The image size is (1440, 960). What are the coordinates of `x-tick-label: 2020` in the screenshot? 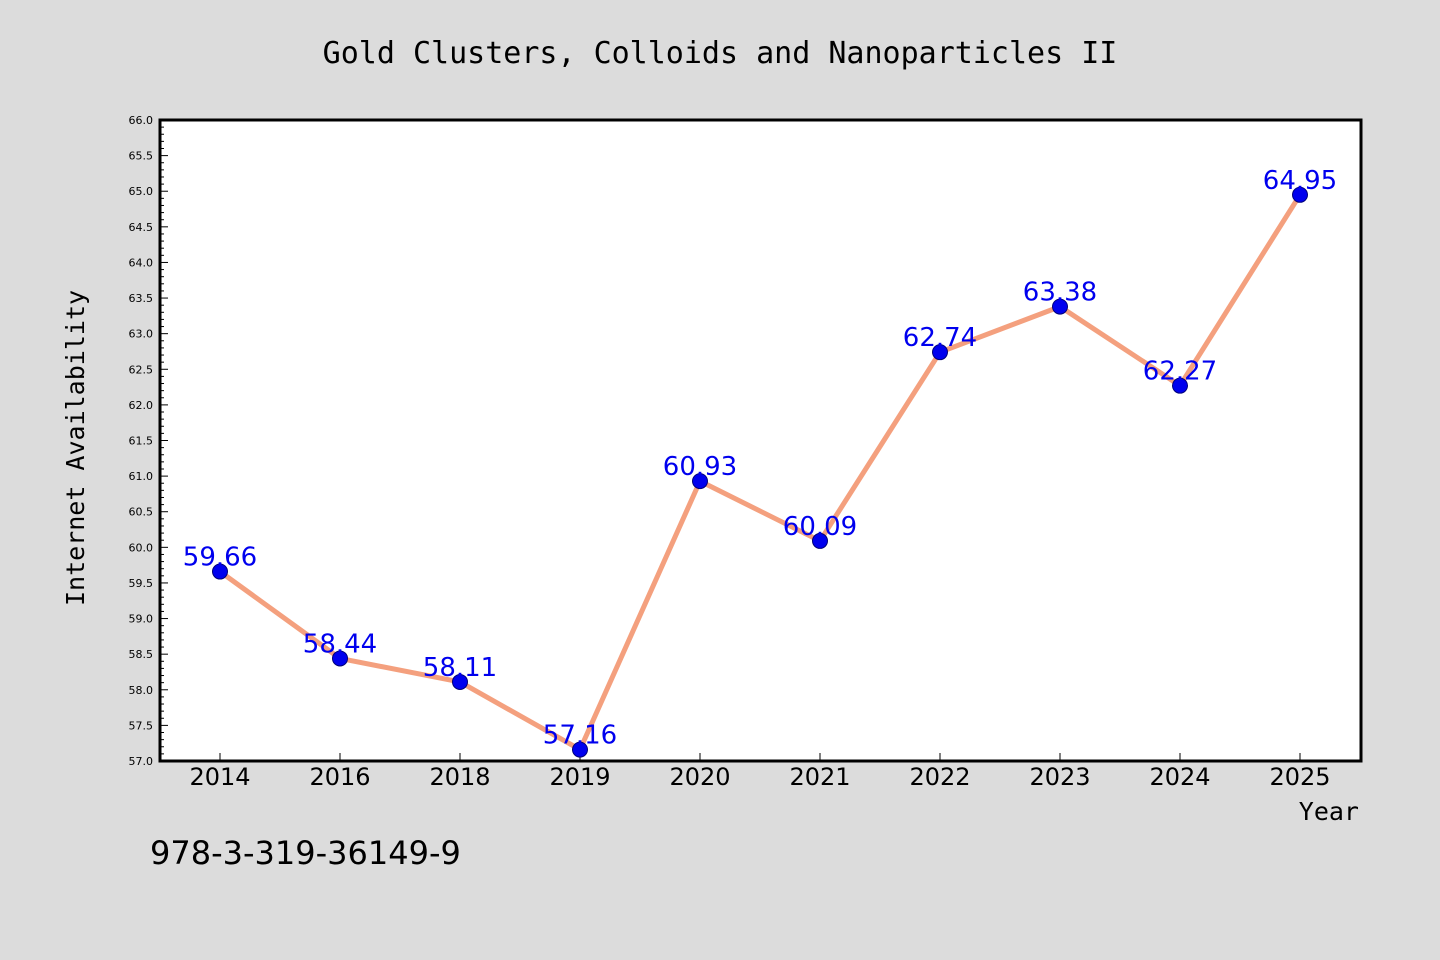 It's located at (699, 777).